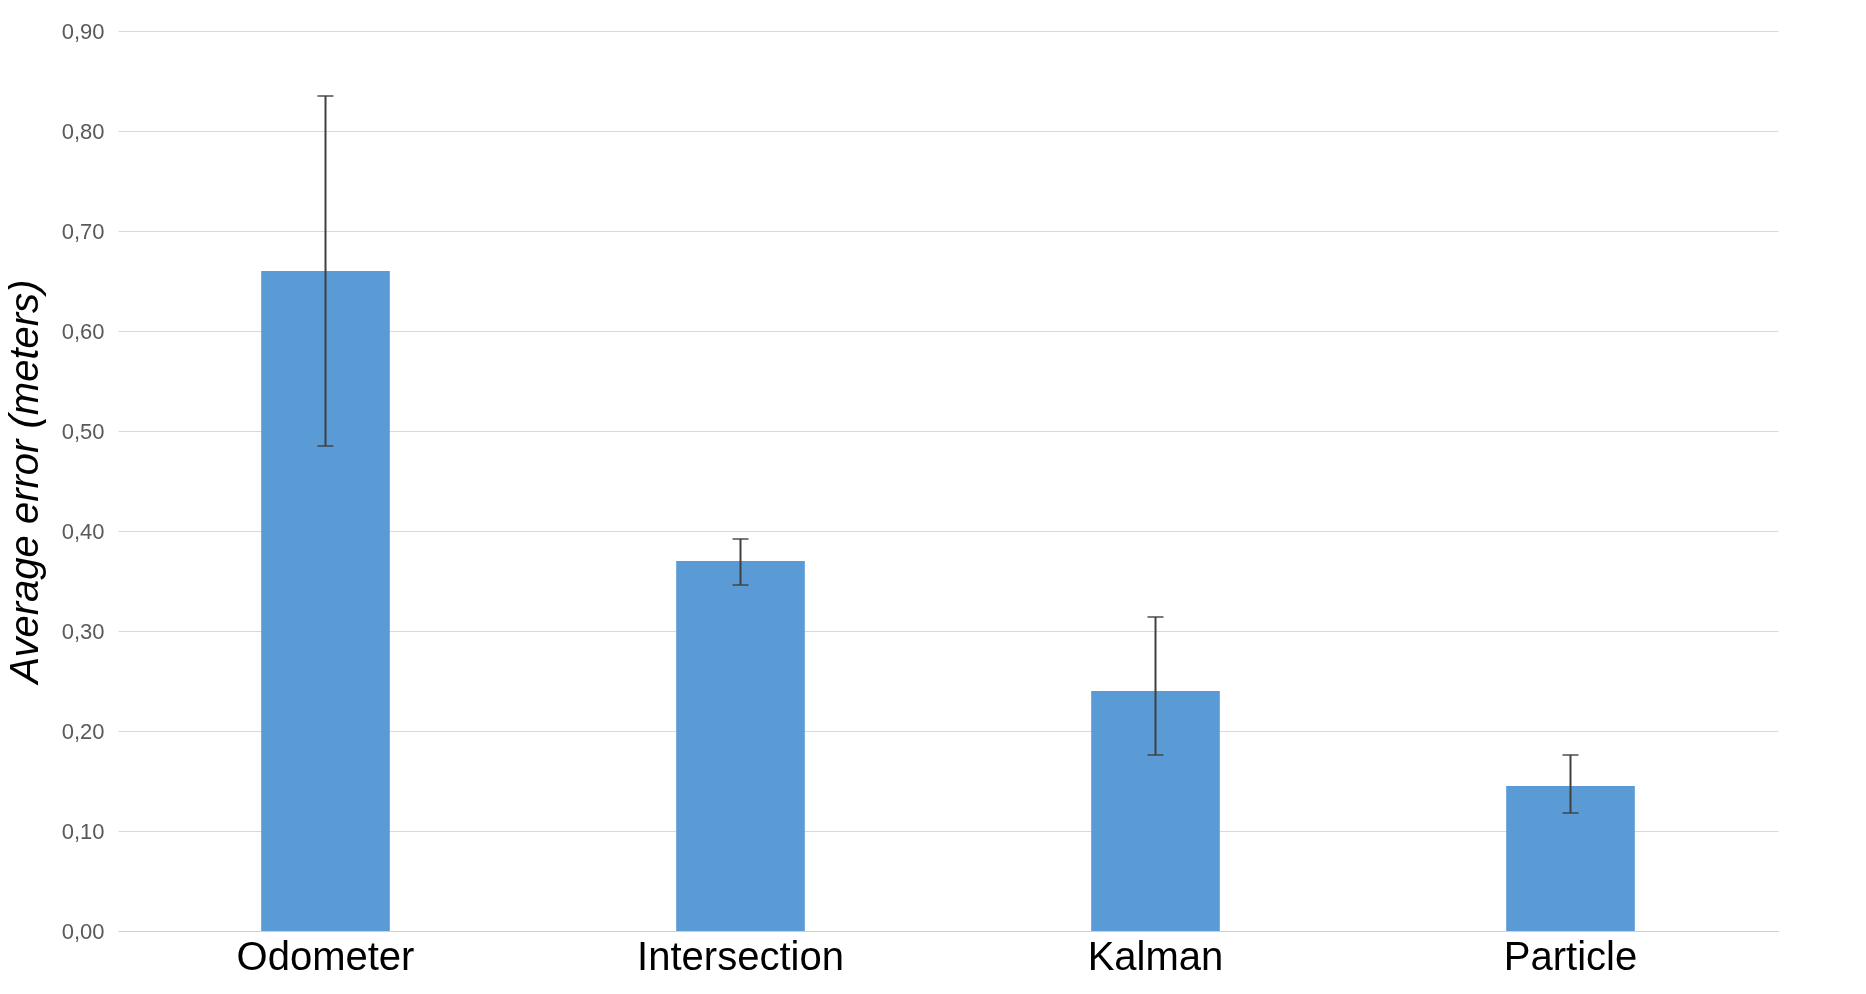 The width and height of the screenshot is (1866, 994). What do you see at coordinates (83, 131) in the screenshot?
I see `y-tick-label: 0,80` at bounding box center [83, 131].